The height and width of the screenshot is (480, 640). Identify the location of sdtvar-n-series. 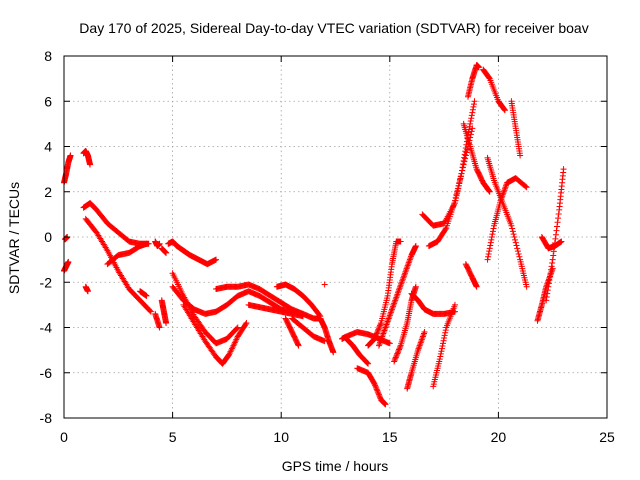
(192, 253).